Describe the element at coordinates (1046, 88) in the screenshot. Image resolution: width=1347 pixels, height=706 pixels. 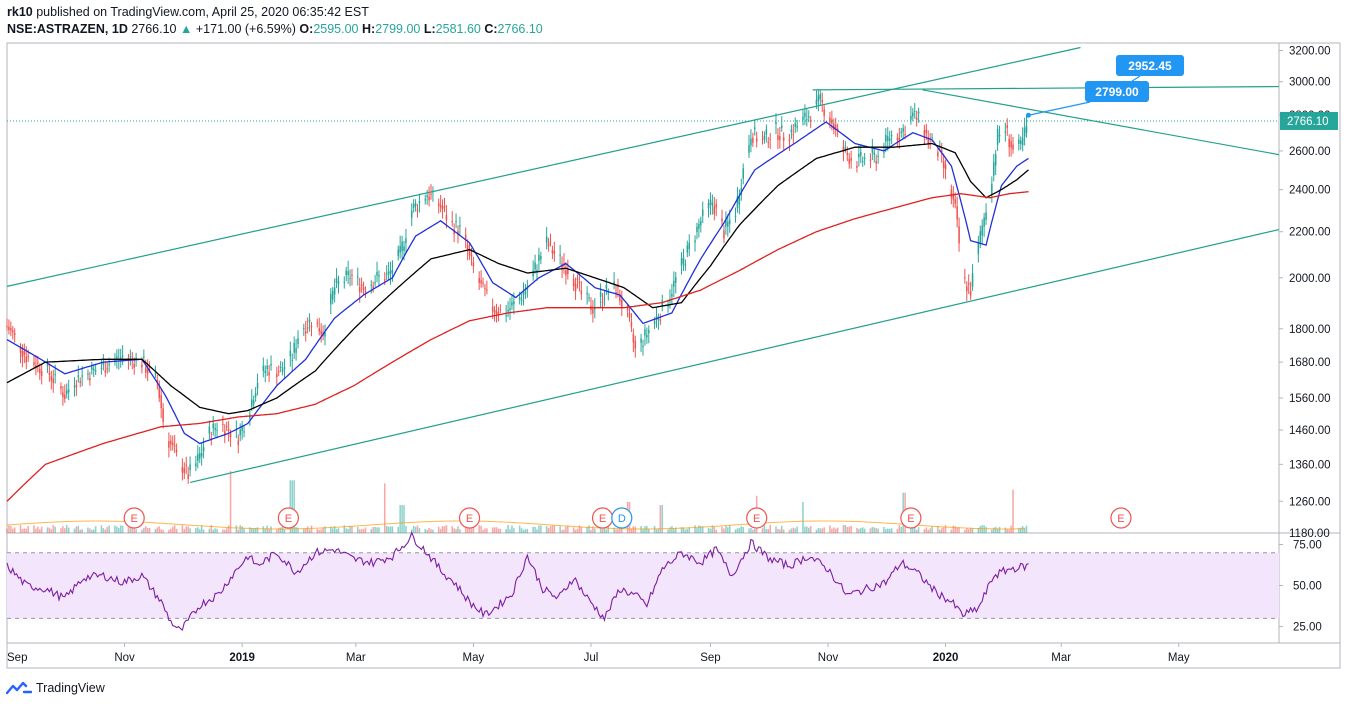
I see `trendline-horizontal-resistance` at that location.